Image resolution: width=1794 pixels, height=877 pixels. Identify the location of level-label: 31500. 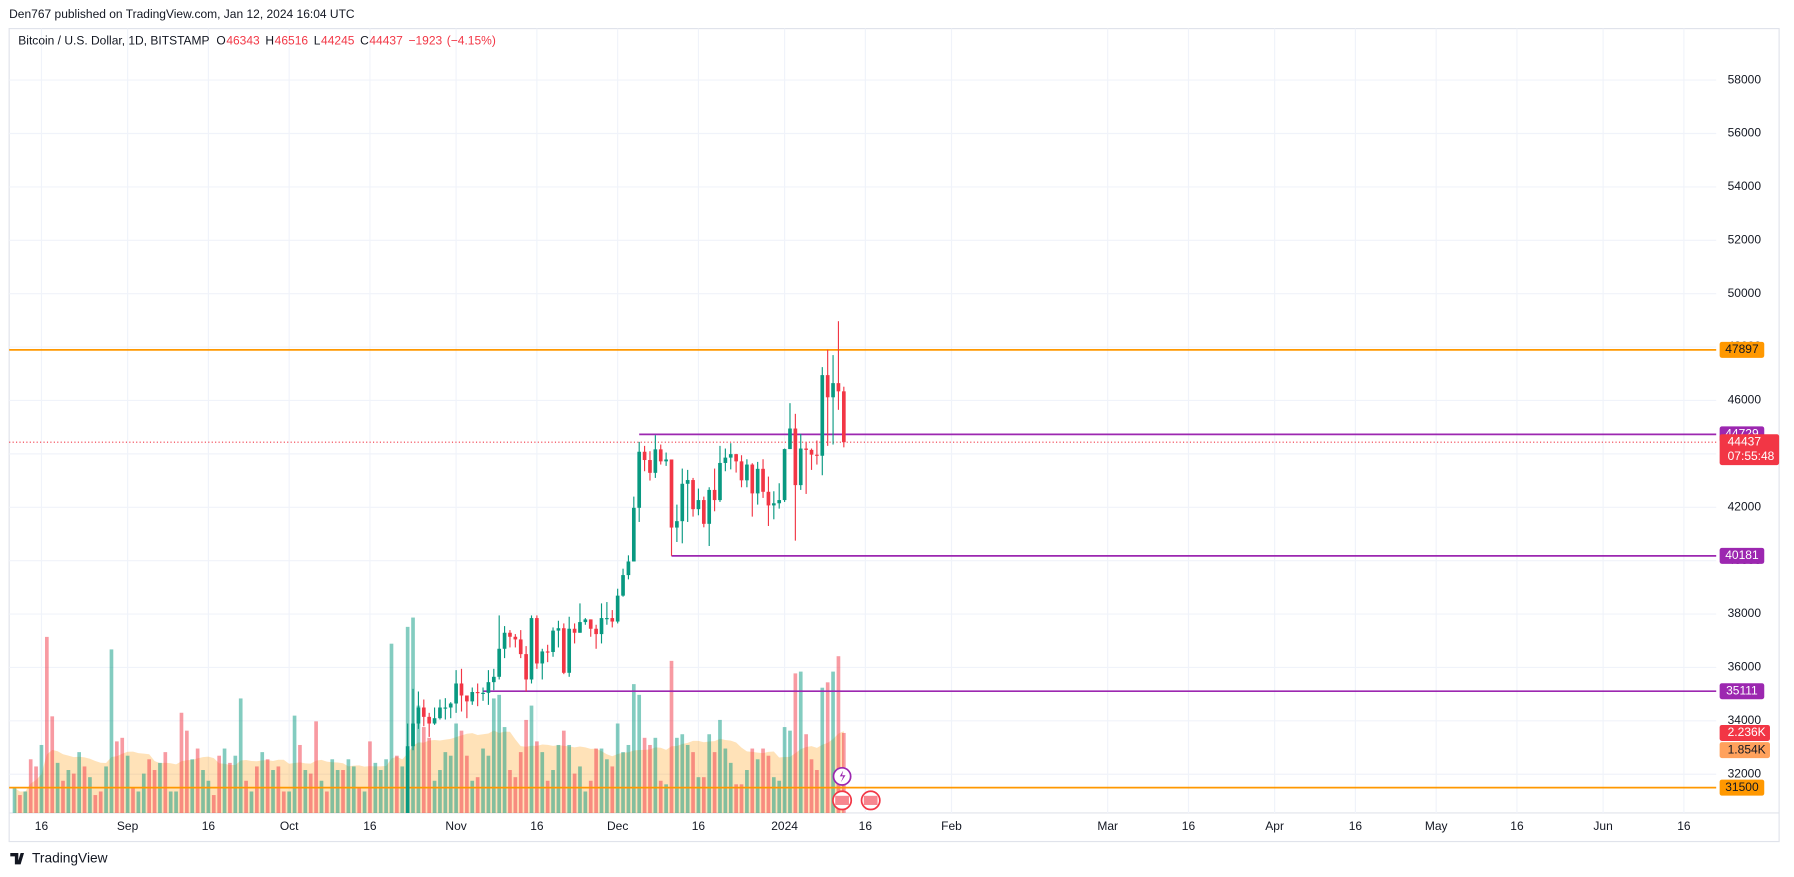
(1742, 787).